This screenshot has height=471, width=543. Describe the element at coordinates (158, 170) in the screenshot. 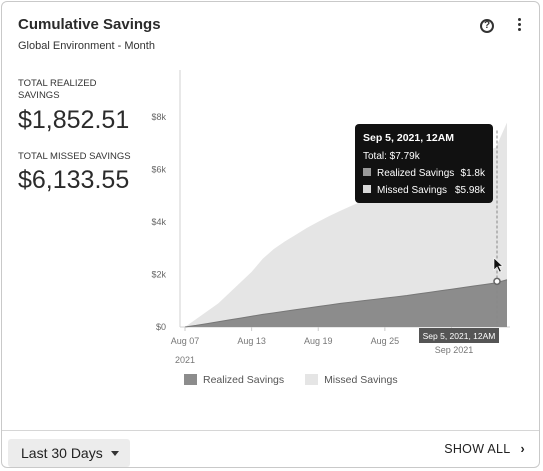

I see `y-tick-label: $6k` at that location.